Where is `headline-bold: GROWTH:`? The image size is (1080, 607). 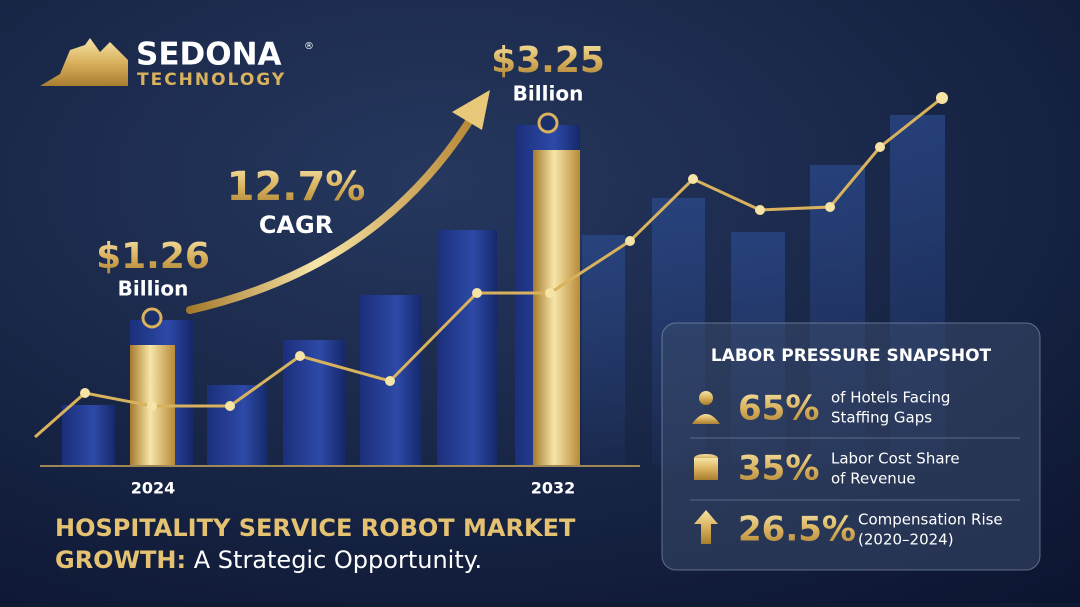 headline-bold: GROWTH: is located at coordinates (120, 560).